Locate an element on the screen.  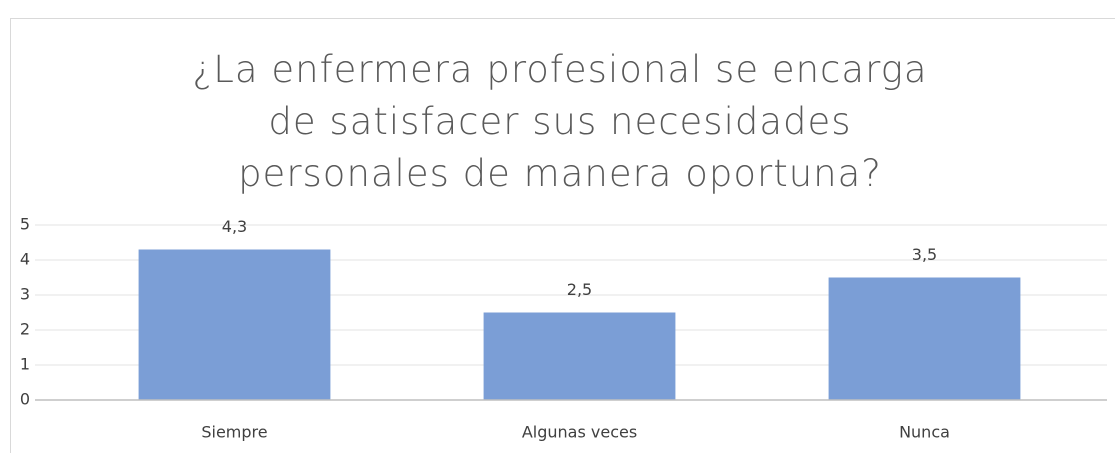
y-tick-label: 0 is located at coordinates (25, 399).